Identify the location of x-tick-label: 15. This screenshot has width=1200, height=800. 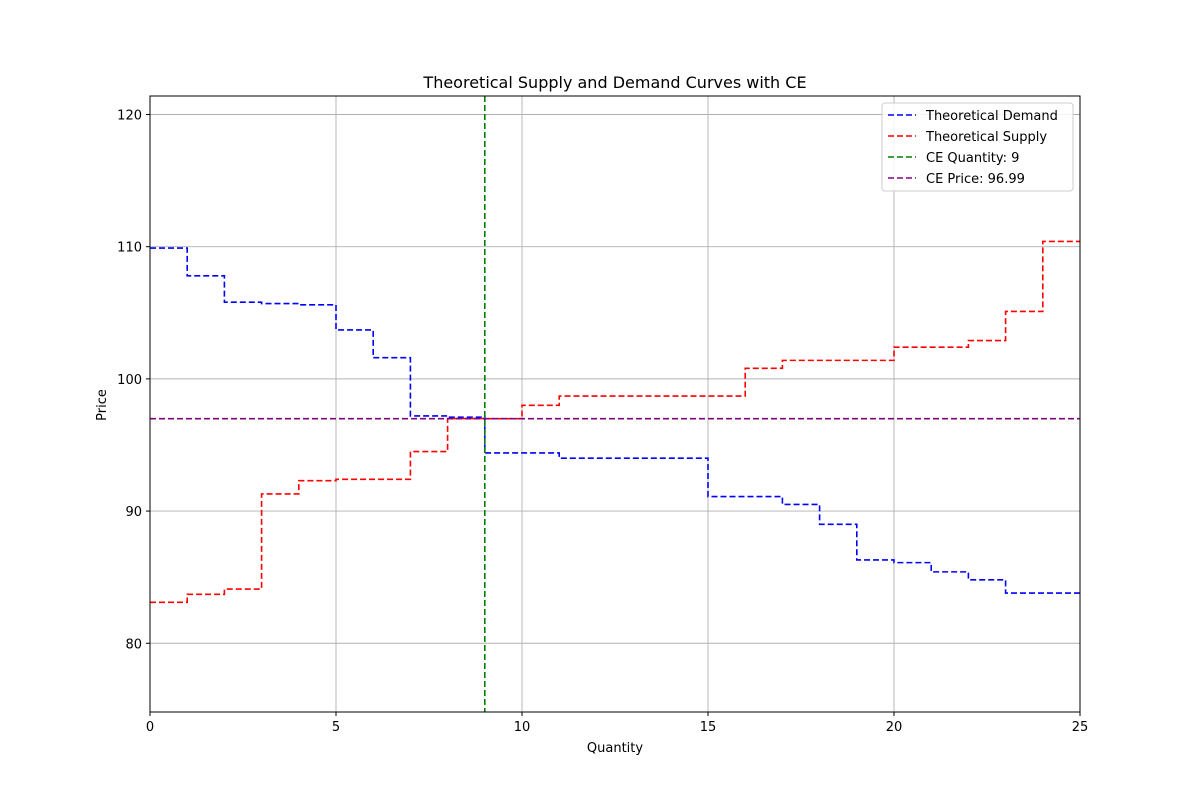
(708, 727).